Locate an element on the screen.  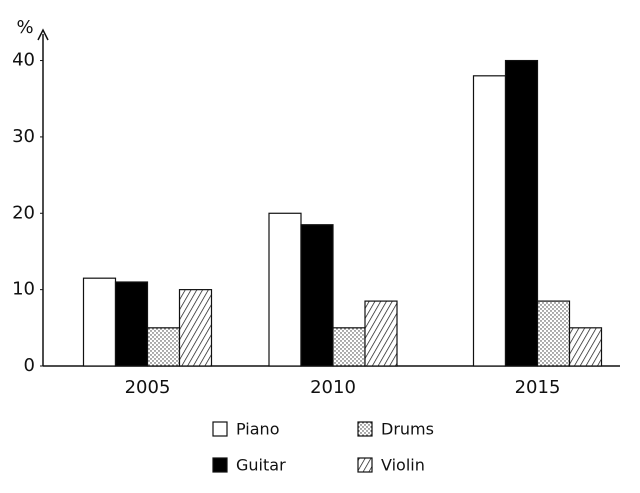
x-tick-label: 2015 is located at coordinates (538, 387).